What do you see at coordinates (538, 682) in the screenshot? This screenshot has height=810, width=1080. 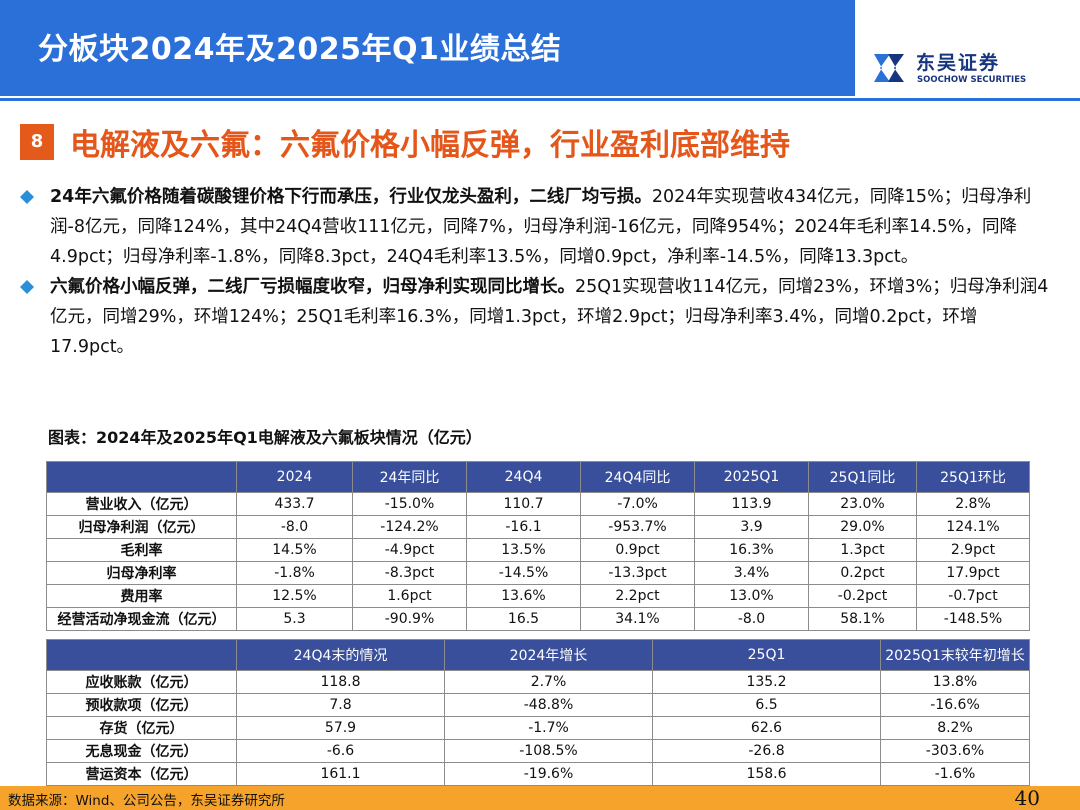 I see `table-row: 应收账款（亿元） 118.8 2.7% 135.2 13.8%` at bounding box center [538, 682].